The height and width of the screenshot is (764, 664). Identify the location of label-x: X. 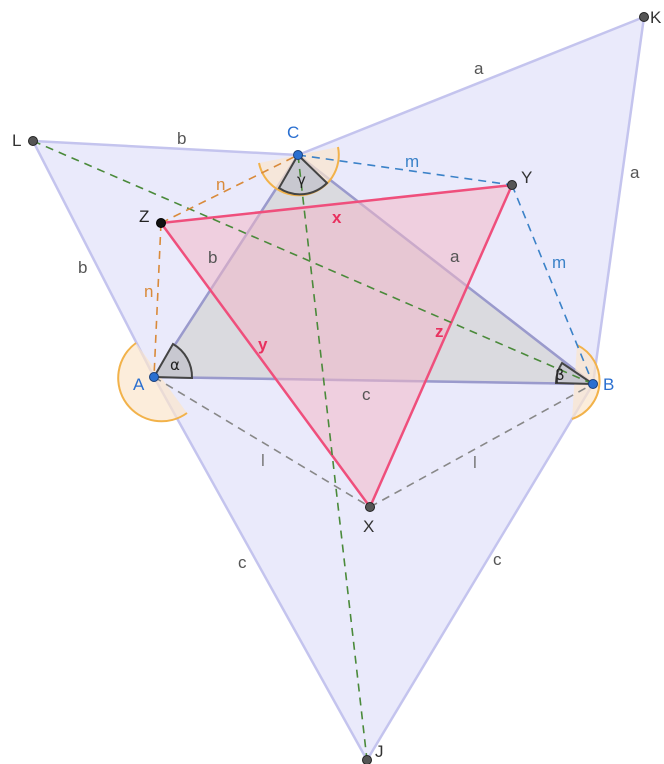
(368, 526).